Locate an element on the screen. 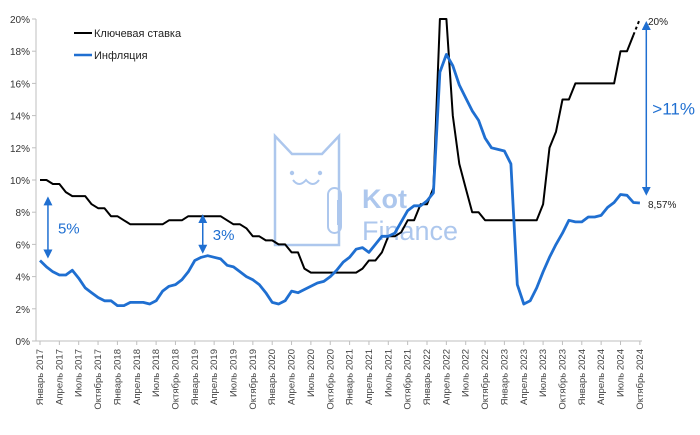  gap-label: 5% is located at coordinates (69, 228).